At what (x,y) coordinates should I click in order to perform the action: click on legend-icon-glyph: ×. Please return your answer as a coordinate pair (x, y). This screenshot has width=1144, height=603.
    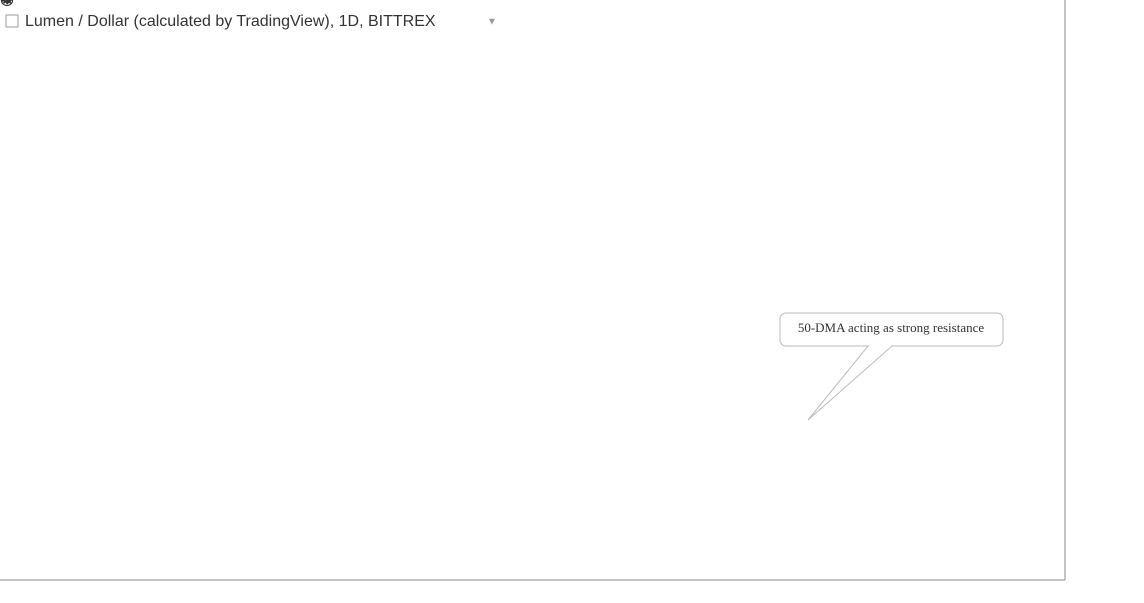
    Looking at the image, I should click on (4, 4).